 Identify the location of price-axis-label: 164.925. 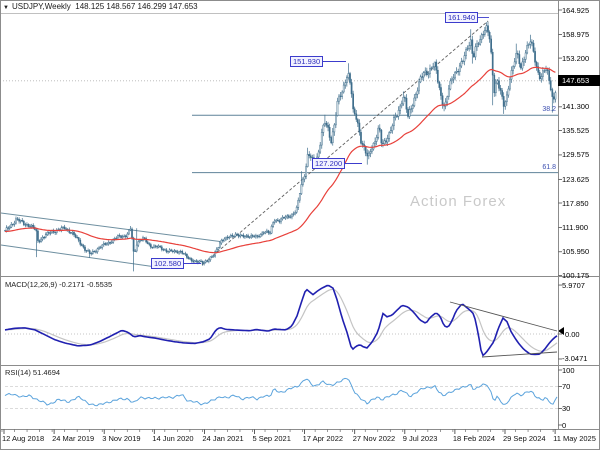
(576, 10).